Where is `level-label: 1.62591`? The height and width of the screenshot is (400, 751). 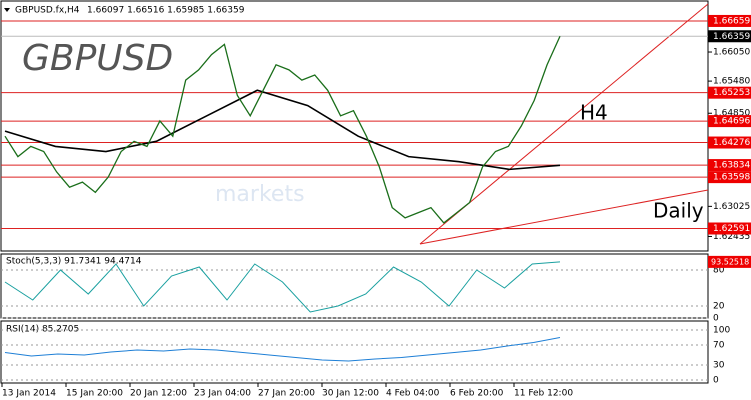 level-label: 1.62591 is located at coordinates (731, 229).